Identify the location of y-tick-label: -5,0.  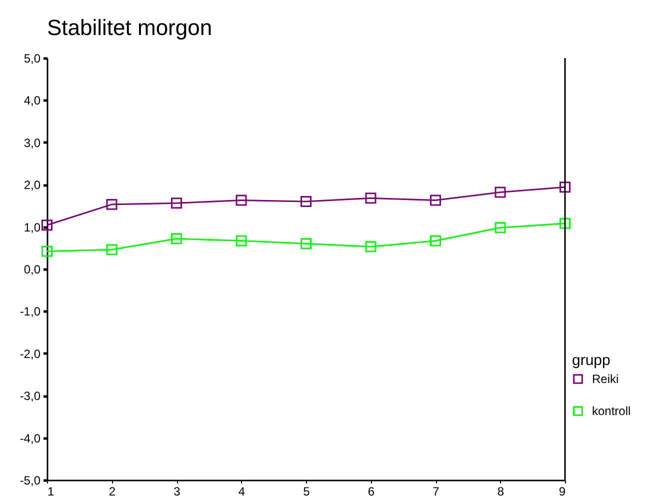
(30, 481).